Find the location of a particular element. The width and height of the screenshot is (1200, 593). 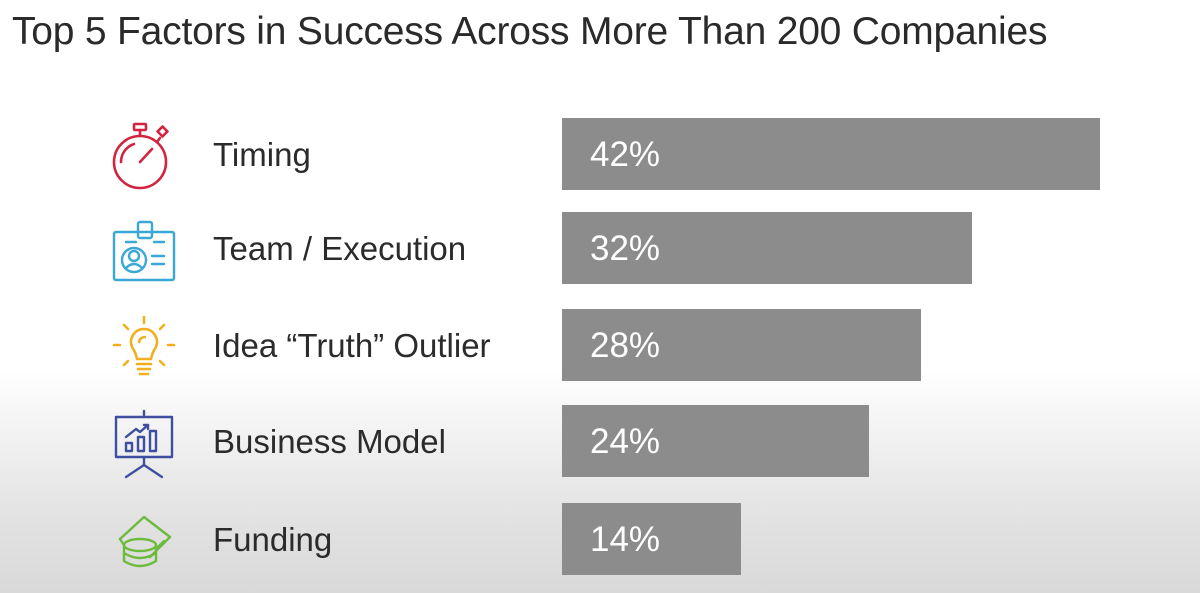

bar-value-label: 28% is located at coordinates (625, 345).